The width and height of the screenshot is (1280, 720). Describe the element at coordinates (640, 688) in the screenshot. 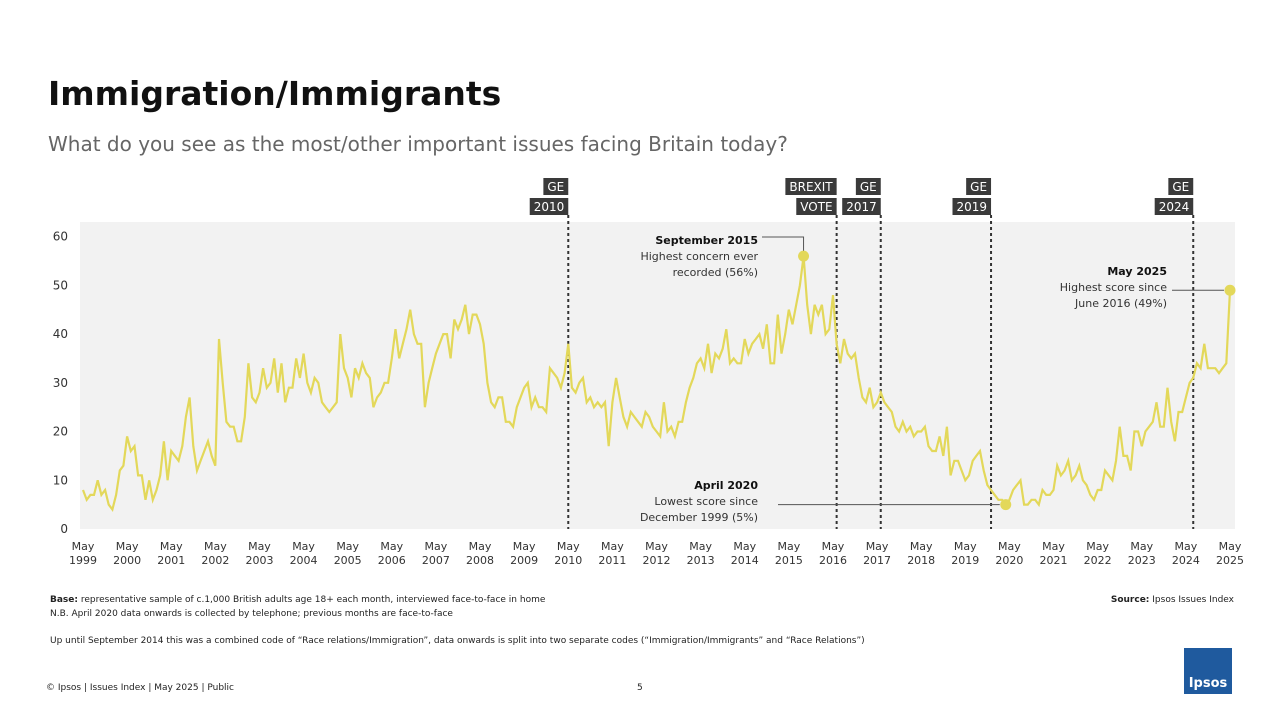

I see `page-number: 5` at that location.